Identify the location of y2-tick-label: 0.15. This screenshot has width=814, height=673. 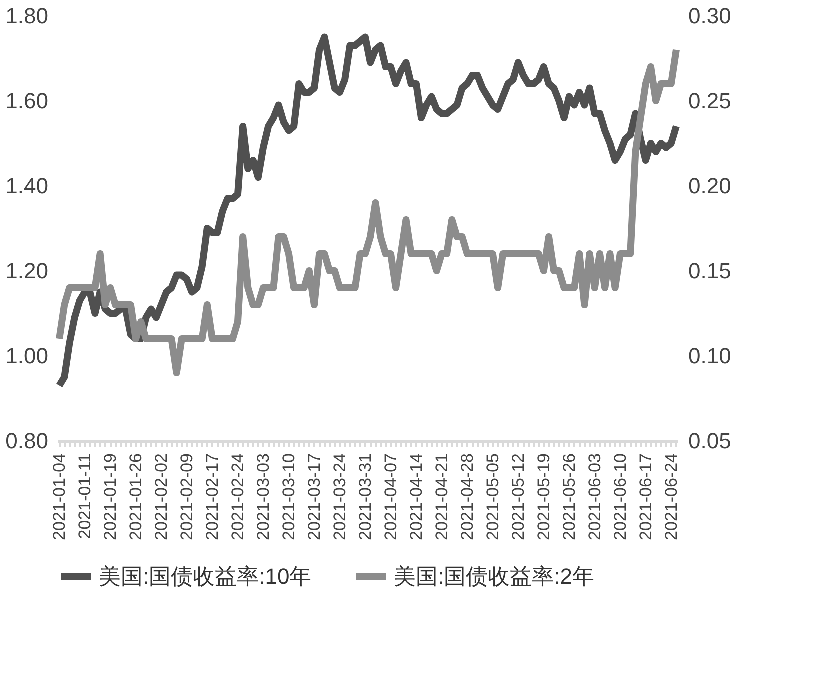
(710, 271).